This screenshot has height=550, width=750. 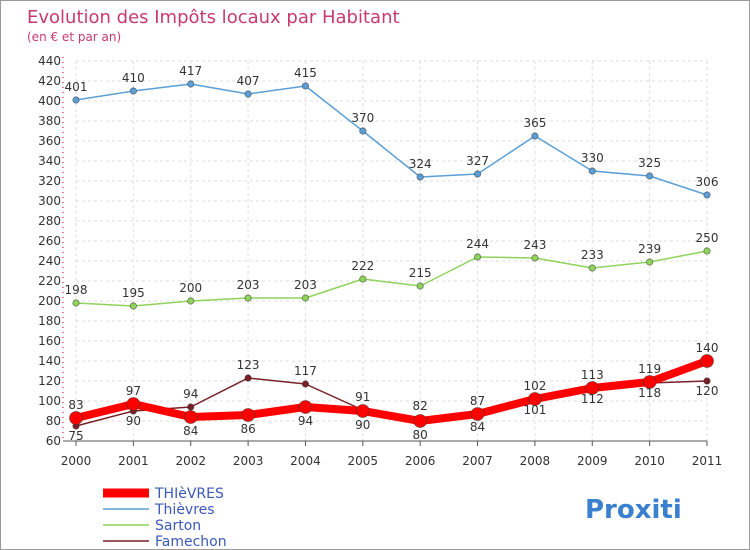 I want to click on data-label: 117, so click(x=305, y=371).